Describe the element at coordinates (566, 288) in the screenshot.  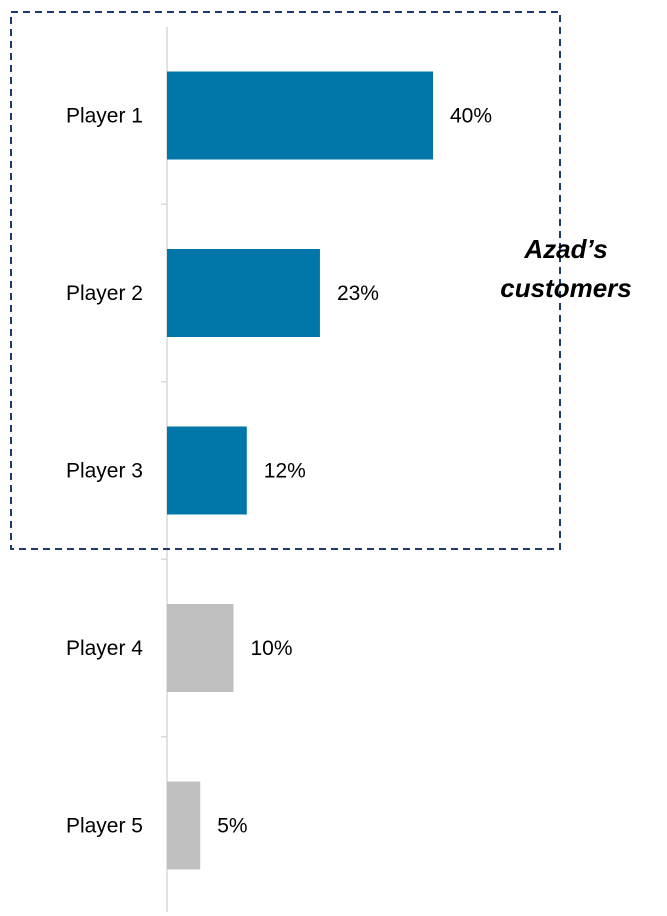
I see `callout-label-line-2: customers` at that location.